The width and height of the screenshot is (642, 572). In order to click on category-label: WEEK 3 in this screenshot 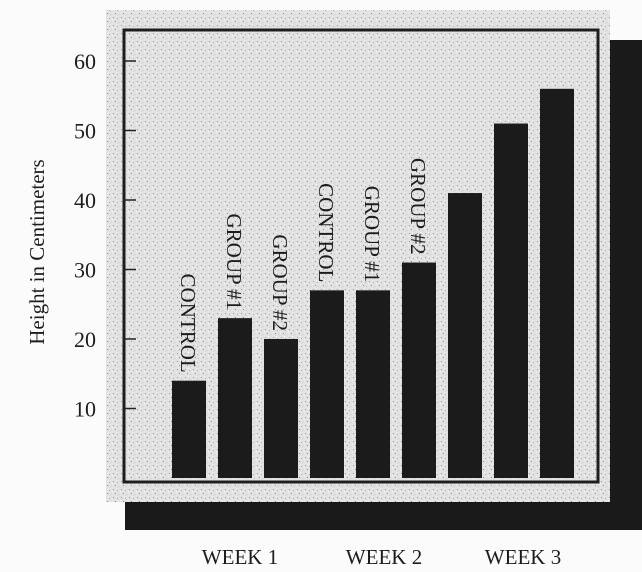, I will do `click(523, 557)`.